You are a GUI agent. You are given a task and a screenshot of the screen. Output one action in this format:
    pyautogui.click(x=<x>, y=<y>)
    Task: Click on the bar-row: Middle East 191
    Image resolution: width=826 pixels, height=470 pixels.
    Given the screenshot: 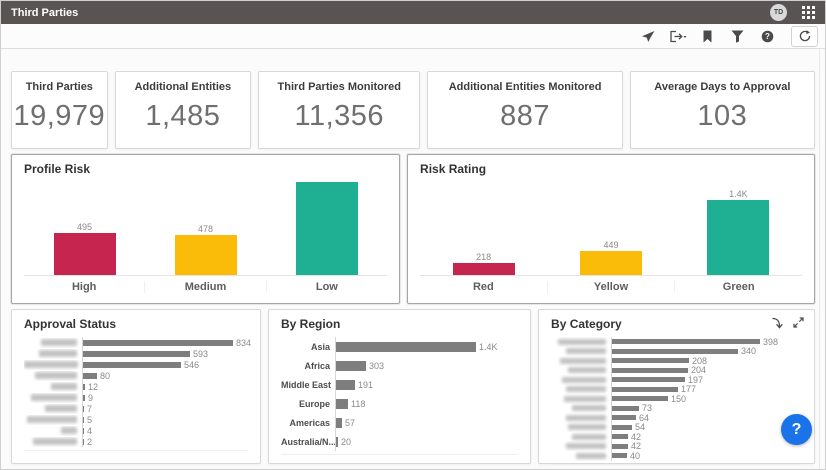 What is the action you would take?
    pyautogui.click(x=399, y=384)
    